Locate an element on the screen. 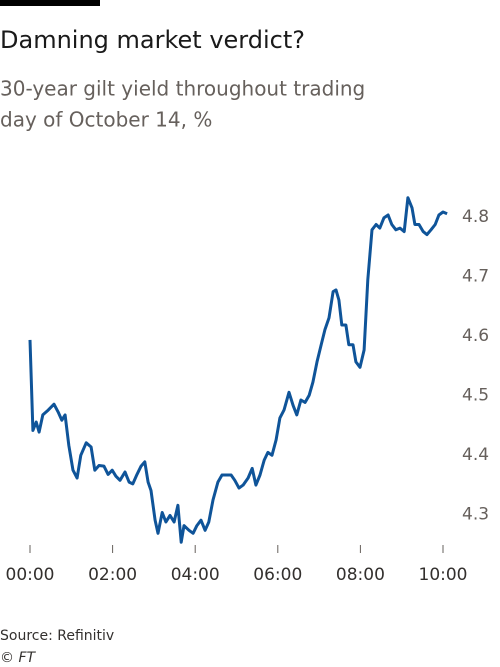 Image resolution: width=500 pixels, height=667 pixels. source: Source: Refinitiv is located at coordinates (57, 636).